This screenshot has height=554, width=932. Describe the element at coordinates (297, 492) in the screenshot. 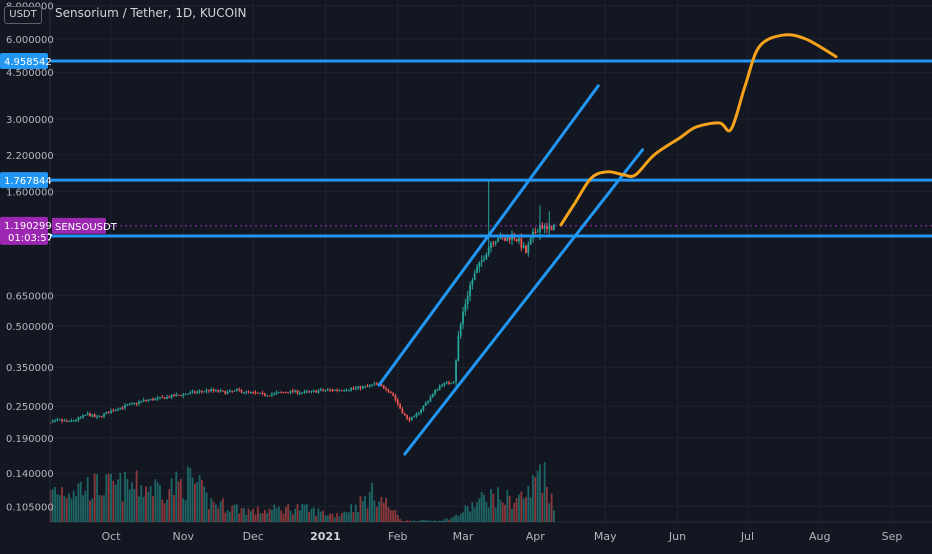

I see `volume-bars` at that location.